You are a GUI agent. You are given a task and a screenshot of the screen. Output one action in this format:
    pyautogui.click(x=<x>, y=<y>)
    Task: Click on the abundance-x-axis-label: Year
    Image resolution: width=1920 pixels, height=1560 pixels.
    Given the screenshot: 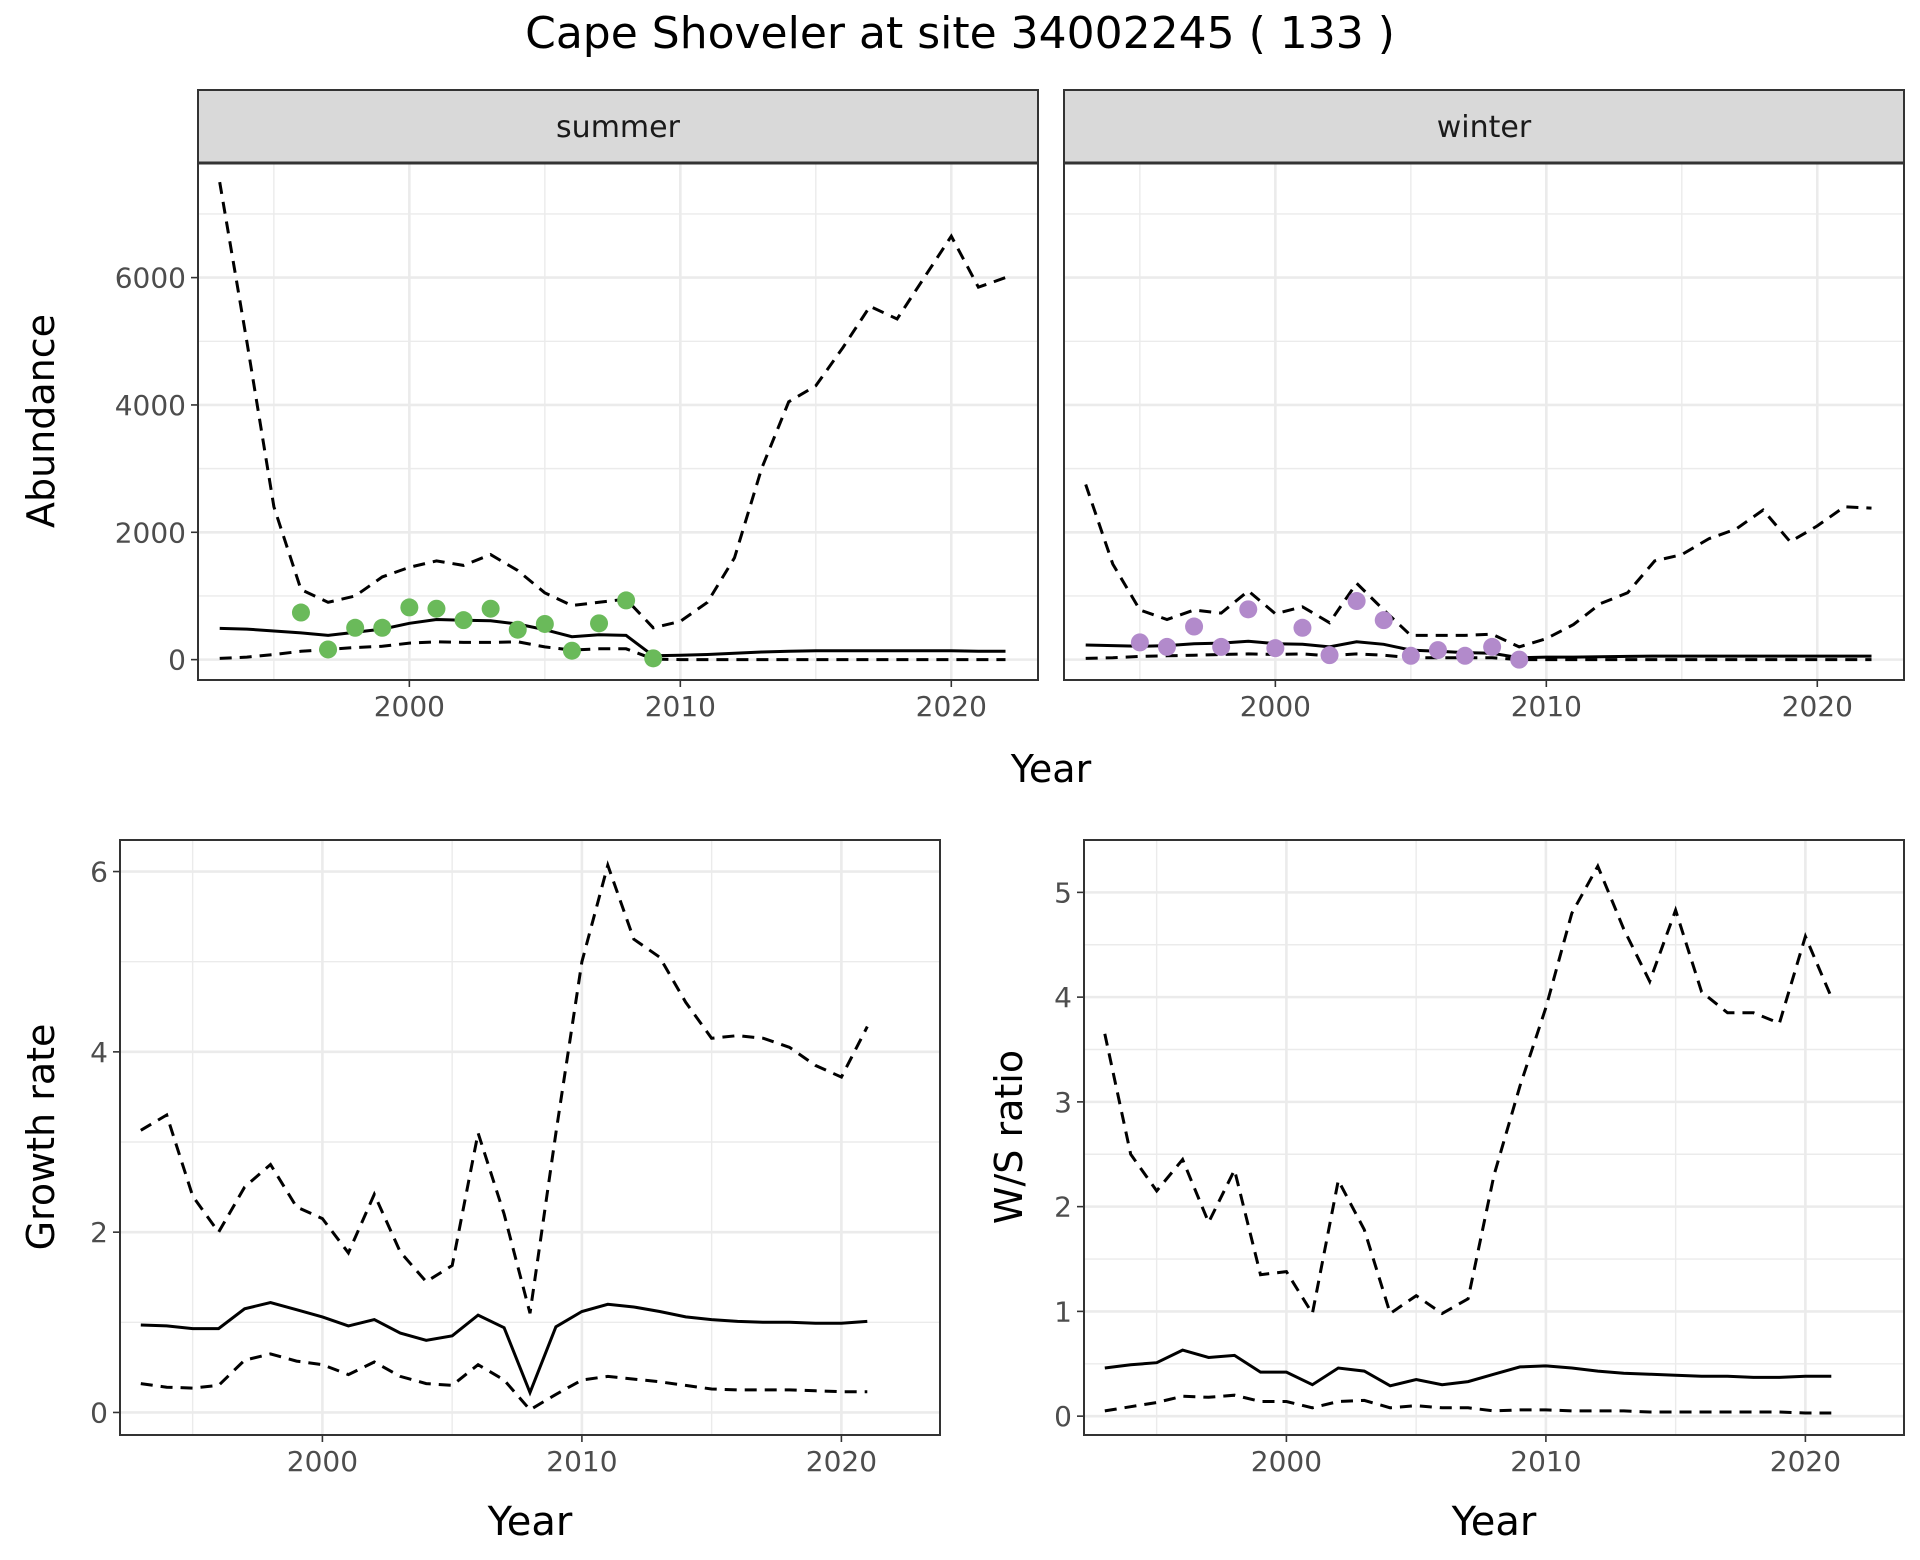 What is the action you would take?
    pyautogui.click(x=1051, y=769)
    